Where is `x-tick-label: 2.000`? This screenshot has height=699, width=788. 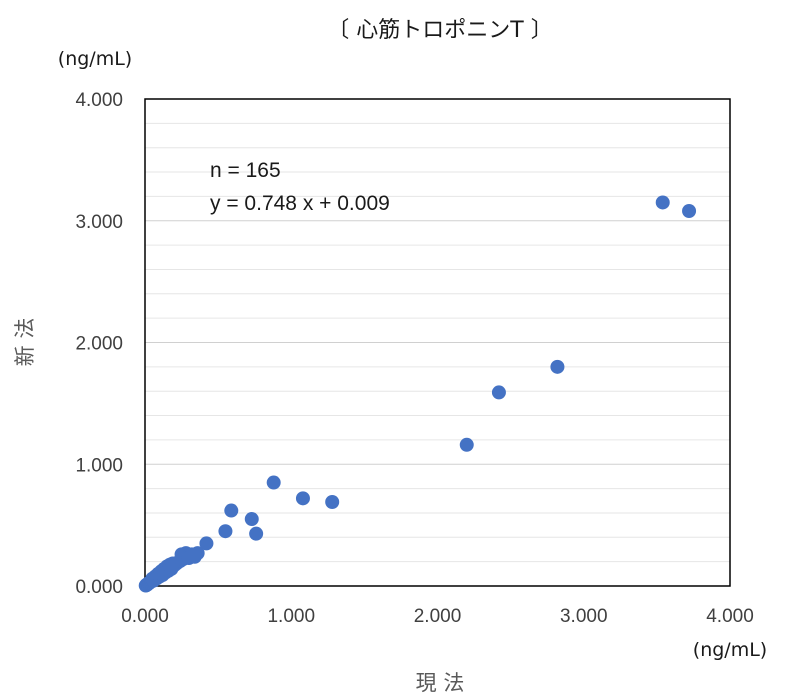 x-tick-label: 2.000 is located at coordinates (438, 616).